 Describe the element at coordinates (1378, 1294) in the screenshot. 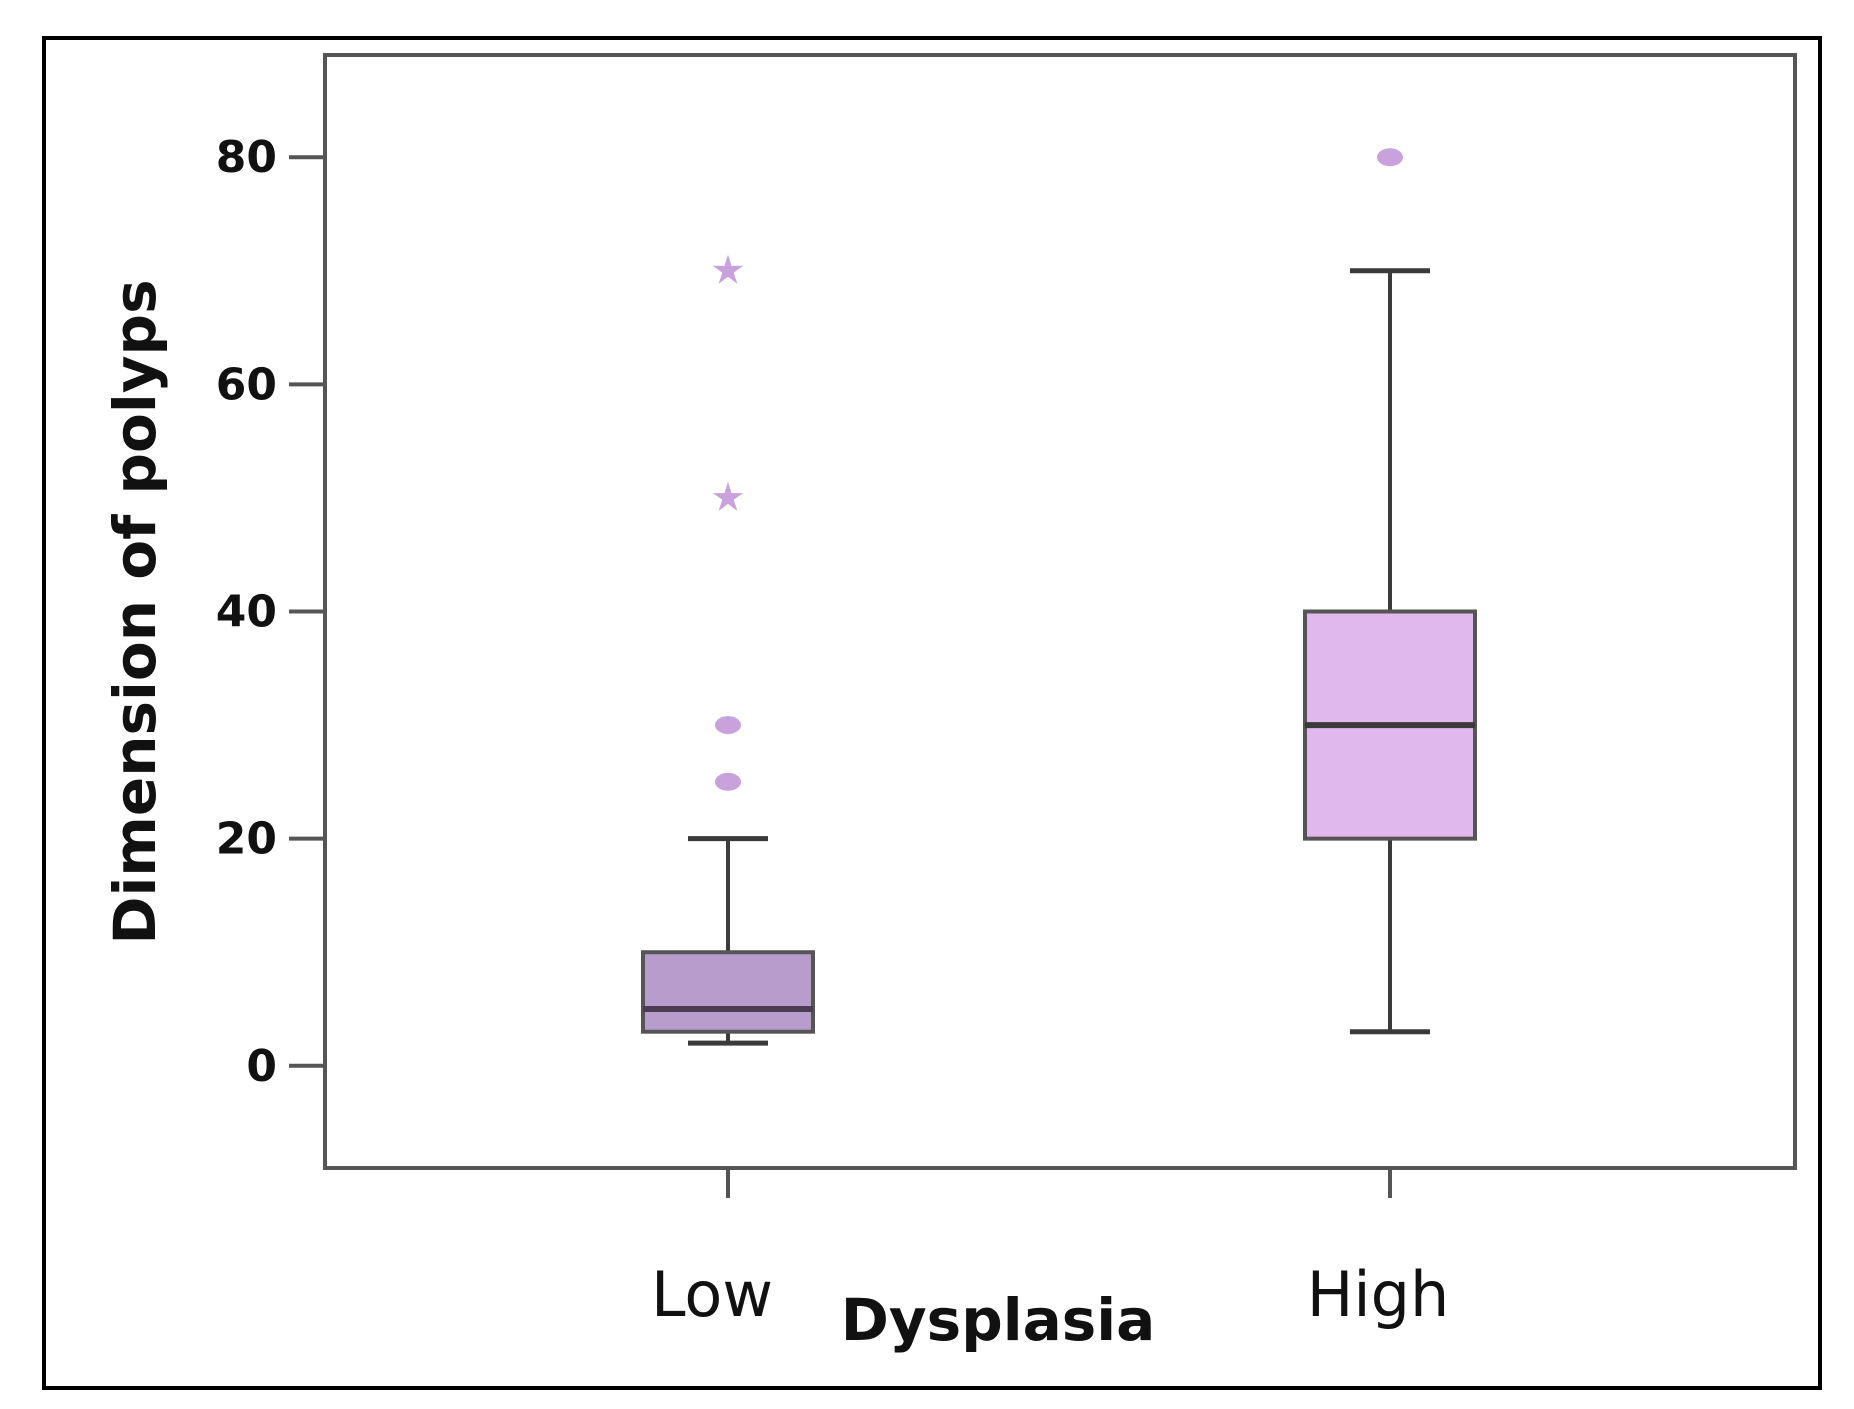

I see `x-tick-label-high: High` at that location.